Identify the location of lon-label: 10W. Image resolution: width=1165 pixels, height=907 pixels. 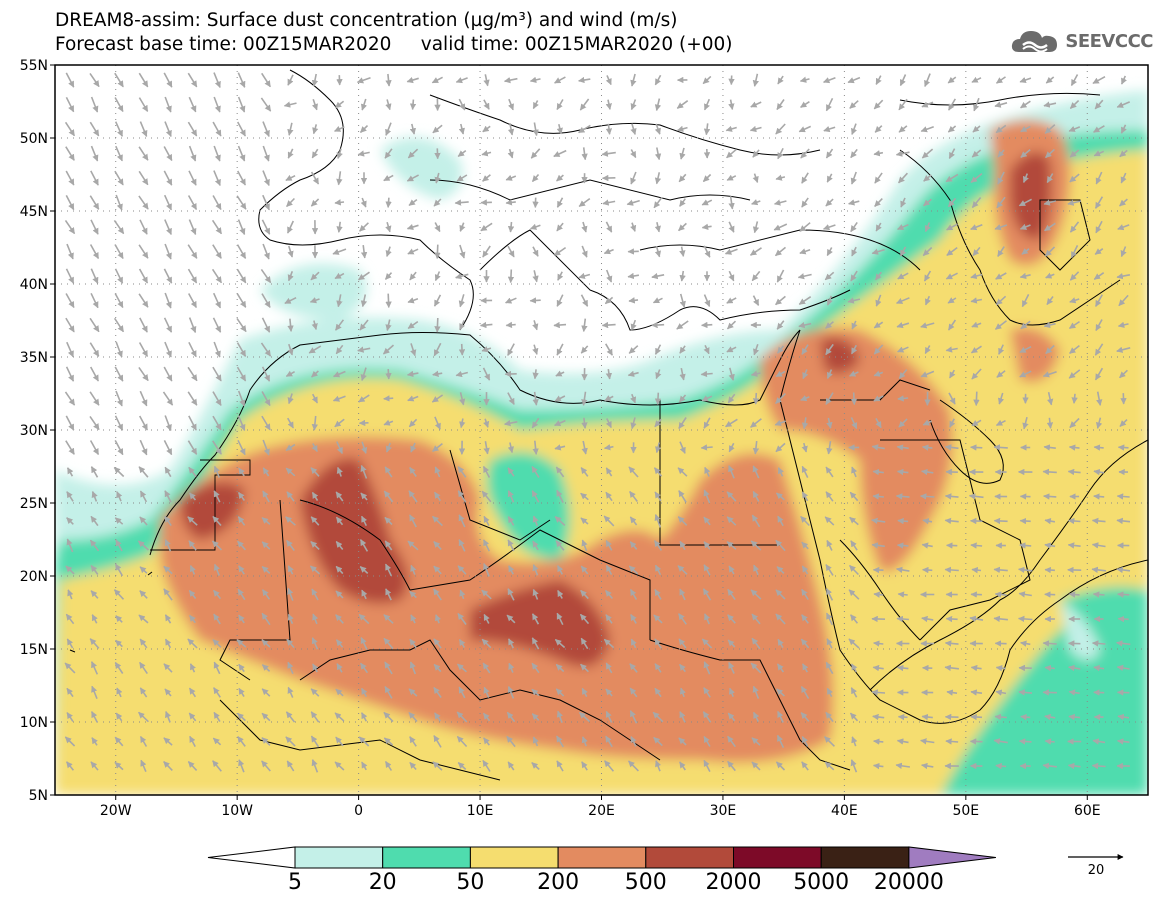
(237, 811).